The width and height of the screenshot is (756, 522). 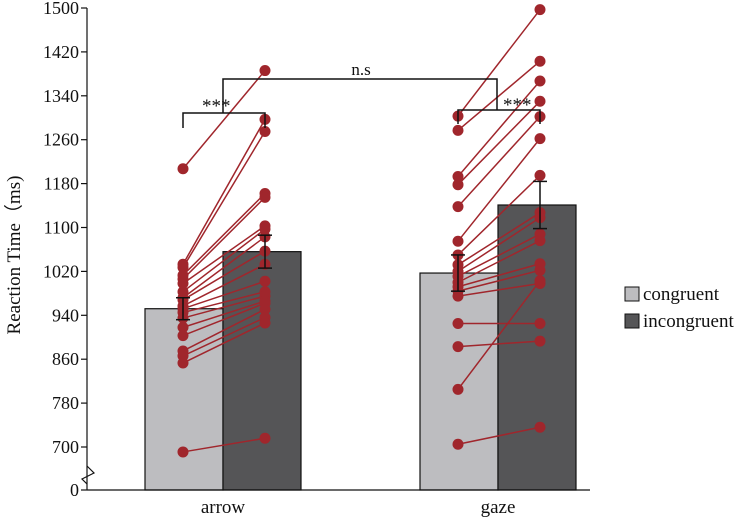 What do you see at coordinates (338, 503) in the screenshot?
I see `x-axis: arrow gaze` at bounding box center [338, 503].